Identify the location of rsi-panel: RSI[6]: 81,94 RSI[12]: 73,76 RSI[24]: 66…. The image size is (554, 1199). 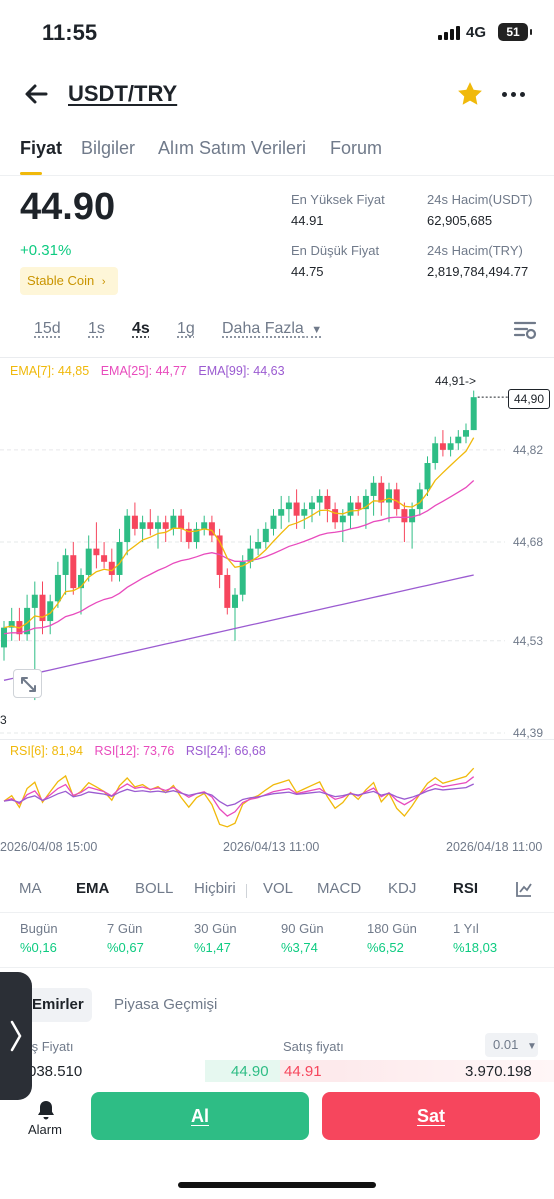
(277, 800).